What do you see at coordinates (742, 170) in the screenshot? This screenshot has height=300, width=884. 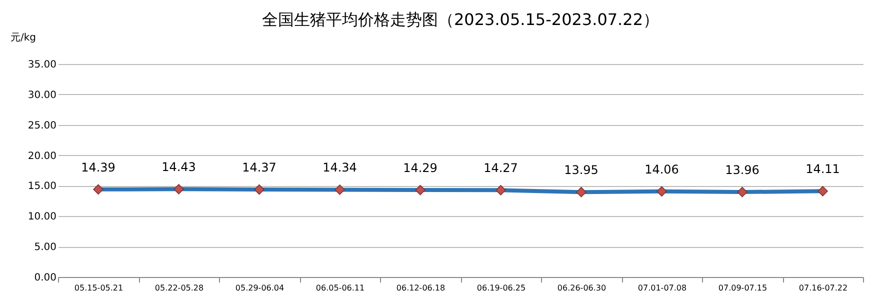 I see `data-label: 13.96` at bounding box center [742, 170].